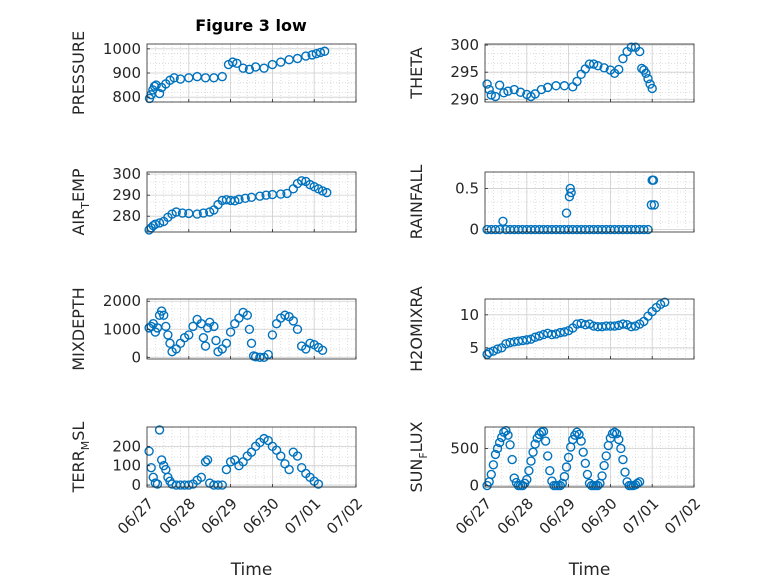 The image size is (778, 583). I want to click on y-tick-label: 800, so click(126, 97).